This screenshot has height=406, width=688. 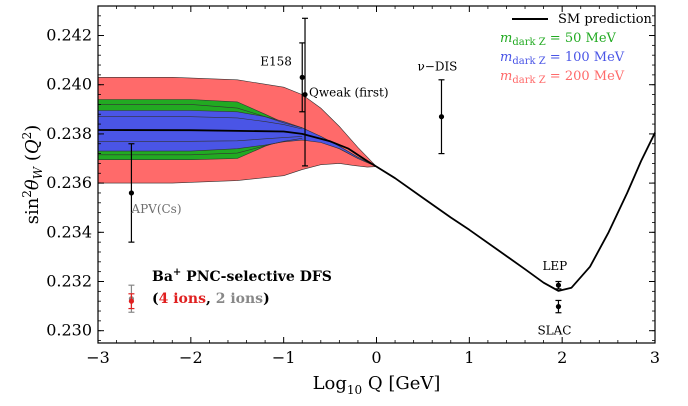 What do you see at coordinates (558, 39) in the screenshot?
I see `legend-label-50mev: mdark Z = 50 MeV` at bounding box center [558, 39].